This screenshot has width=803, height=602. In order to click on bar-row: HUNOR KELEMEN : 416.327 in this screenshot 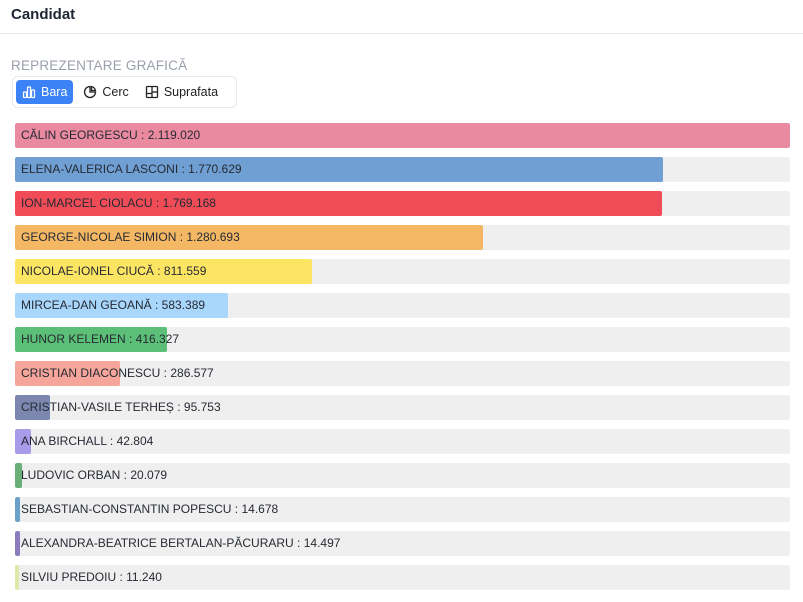, I will do `click(402, 339)`.